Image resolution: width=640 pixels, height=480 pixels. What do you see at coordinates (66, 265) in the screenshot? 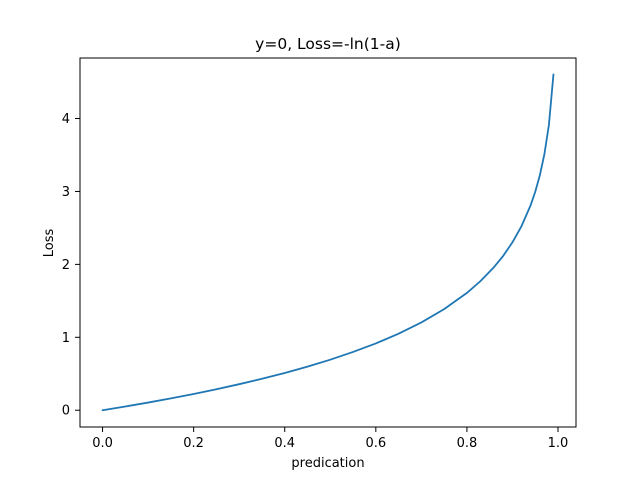
I see `y-tick-label: 2` at bounding box center [66, 265].